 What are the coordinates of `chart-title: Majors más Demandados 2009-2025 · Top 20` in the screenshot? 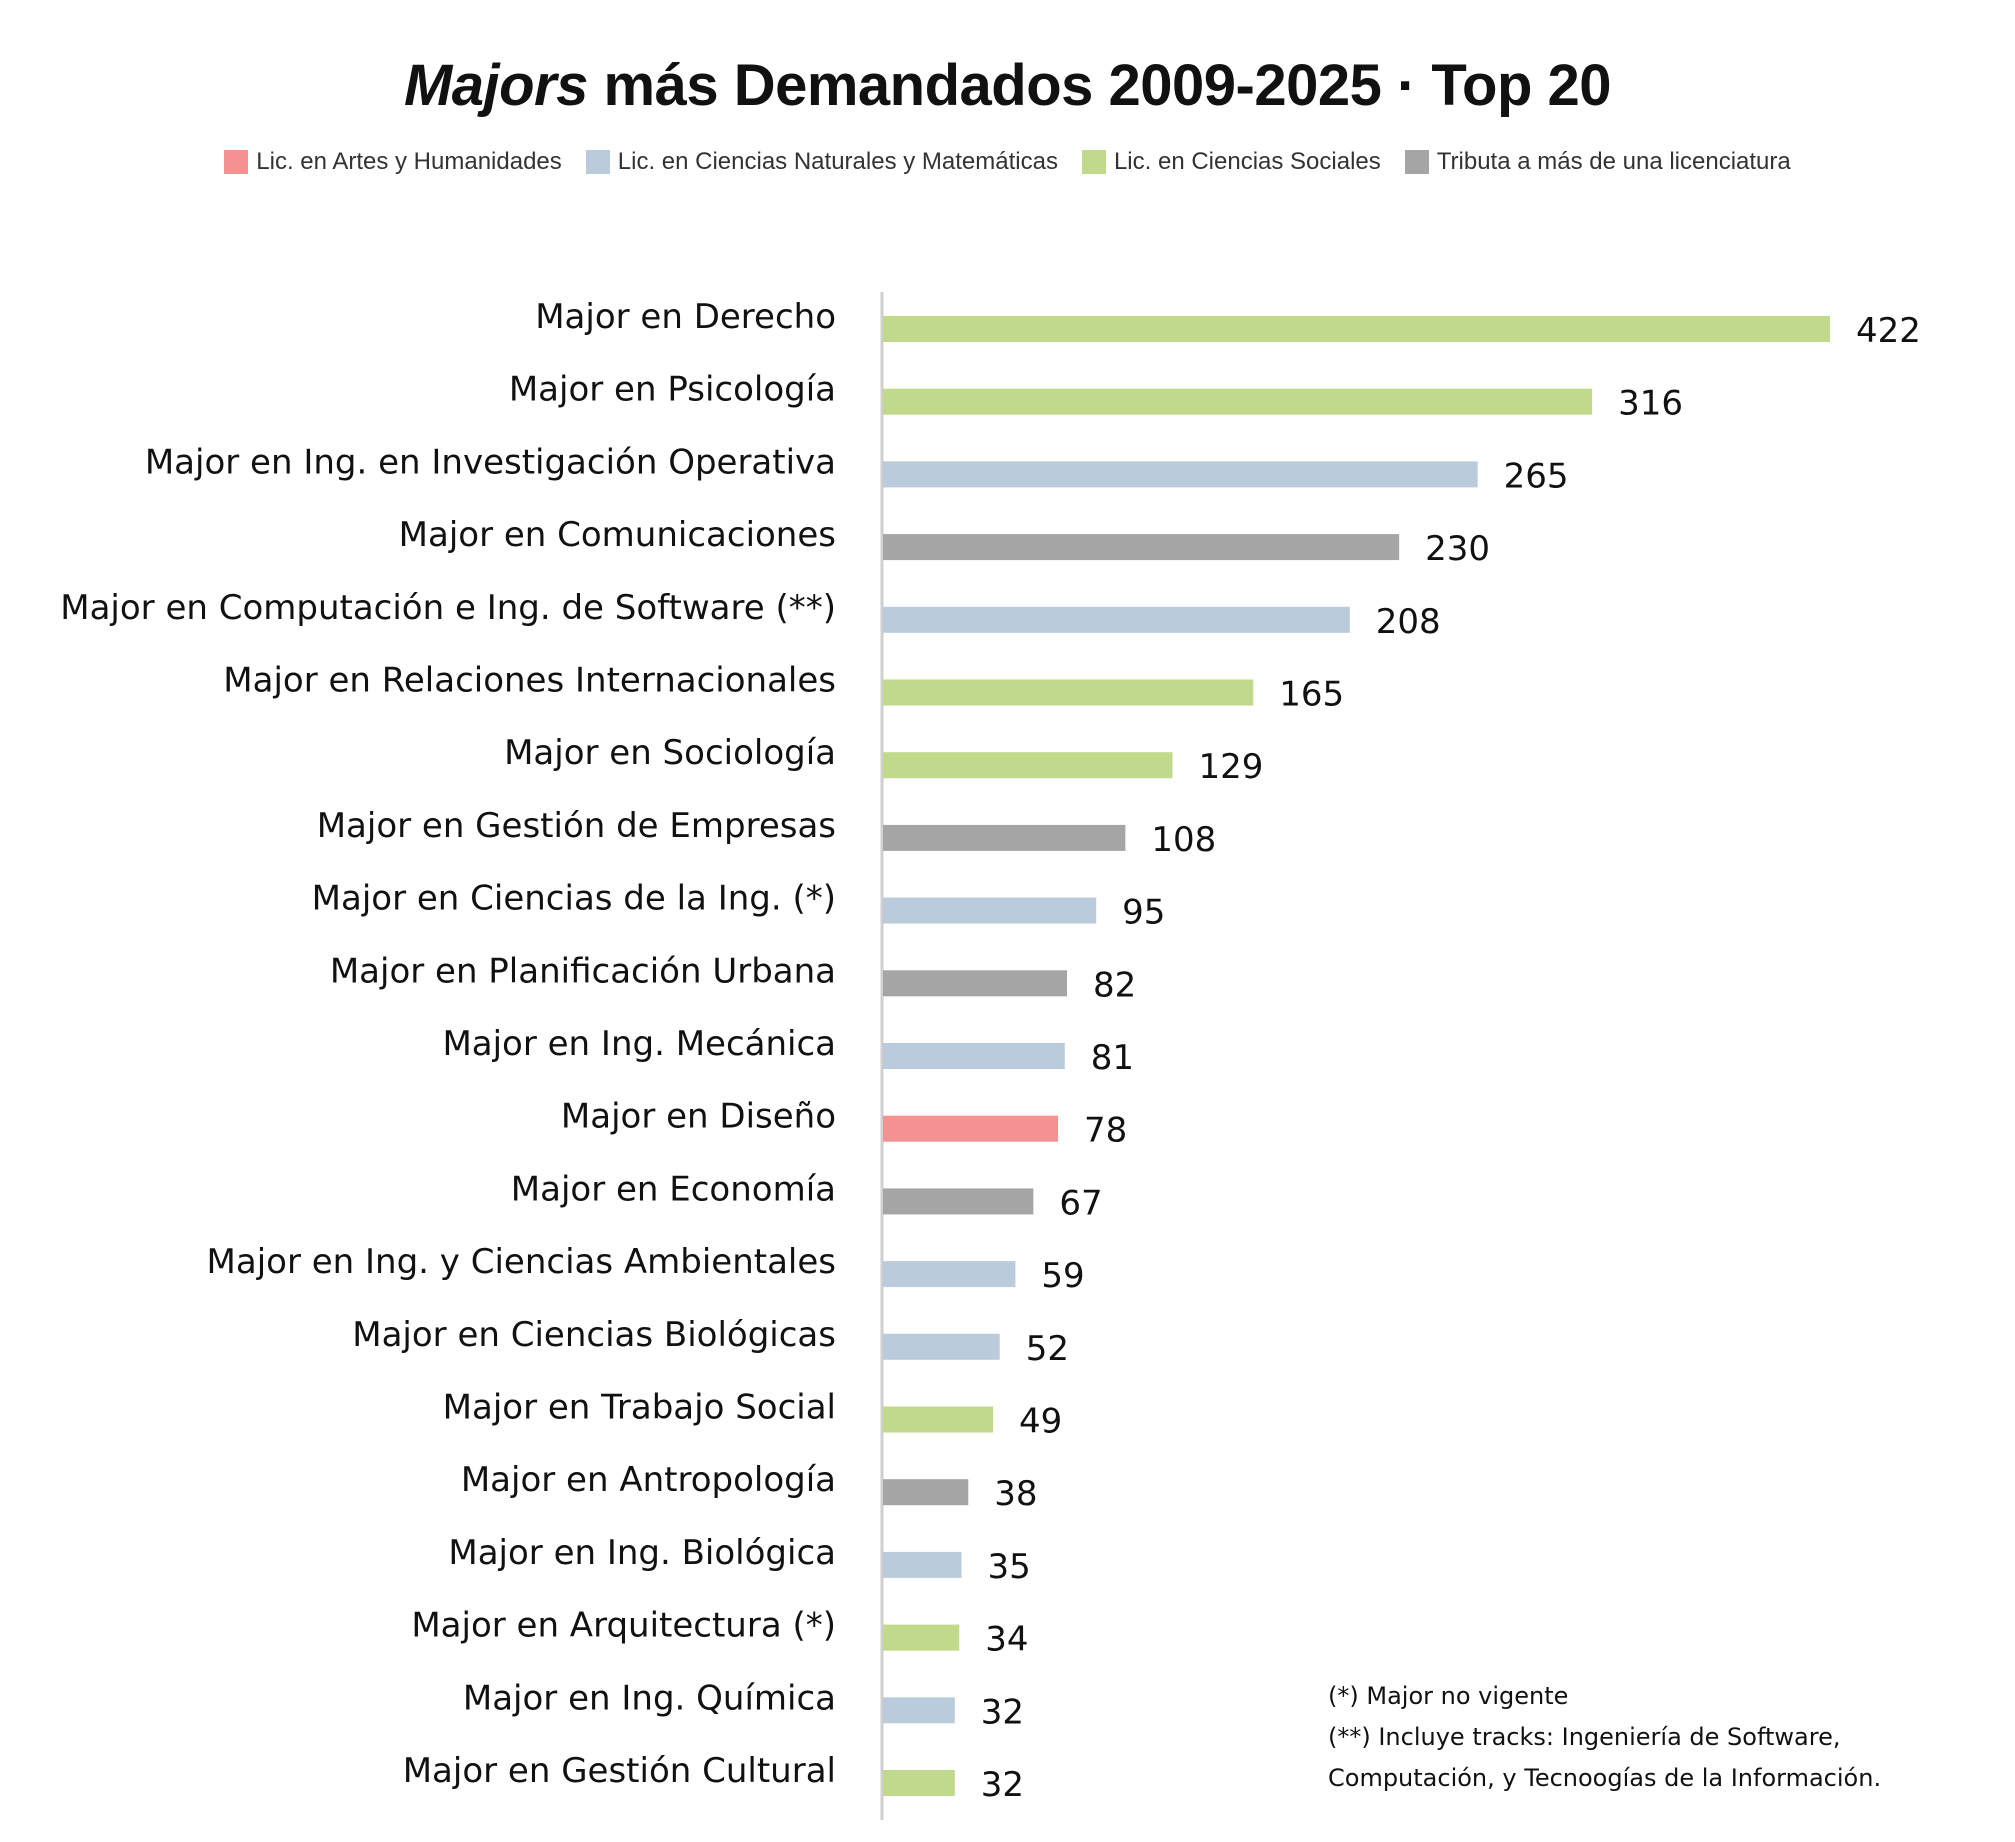 It's located at (1007, 85).